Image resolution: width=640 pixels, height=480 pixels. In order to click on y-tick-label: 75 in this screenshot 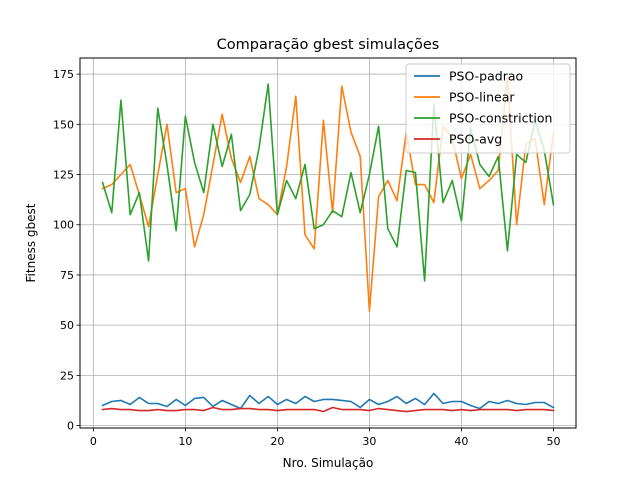, I will do `click(67, 275)`.